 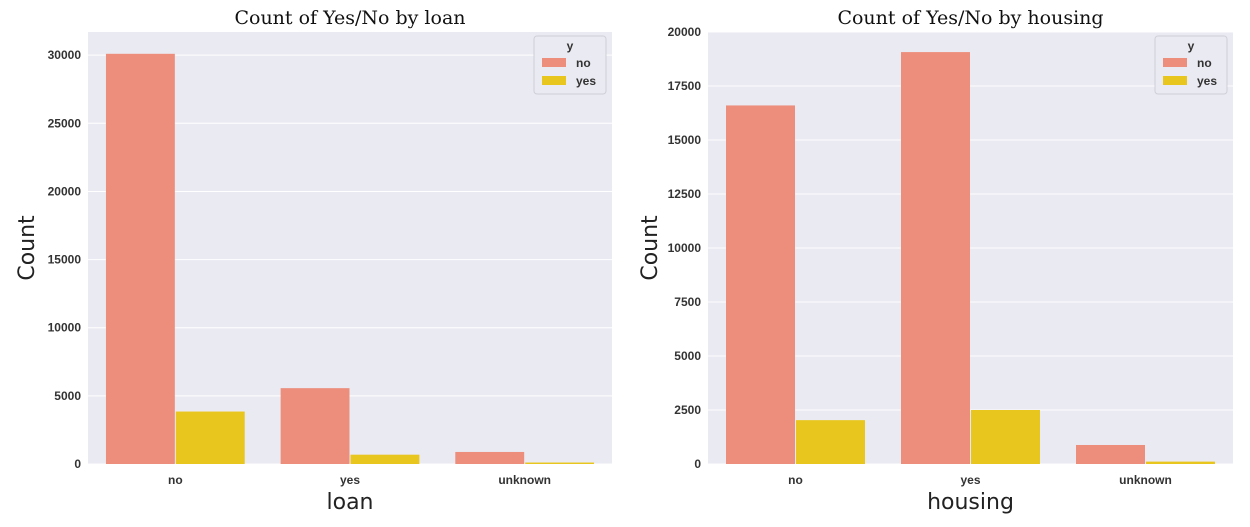 What do you see at coordinates (65, 55) in the screenshot?
I see `y-tick-label: 30000` at bounding box center [65, 55].